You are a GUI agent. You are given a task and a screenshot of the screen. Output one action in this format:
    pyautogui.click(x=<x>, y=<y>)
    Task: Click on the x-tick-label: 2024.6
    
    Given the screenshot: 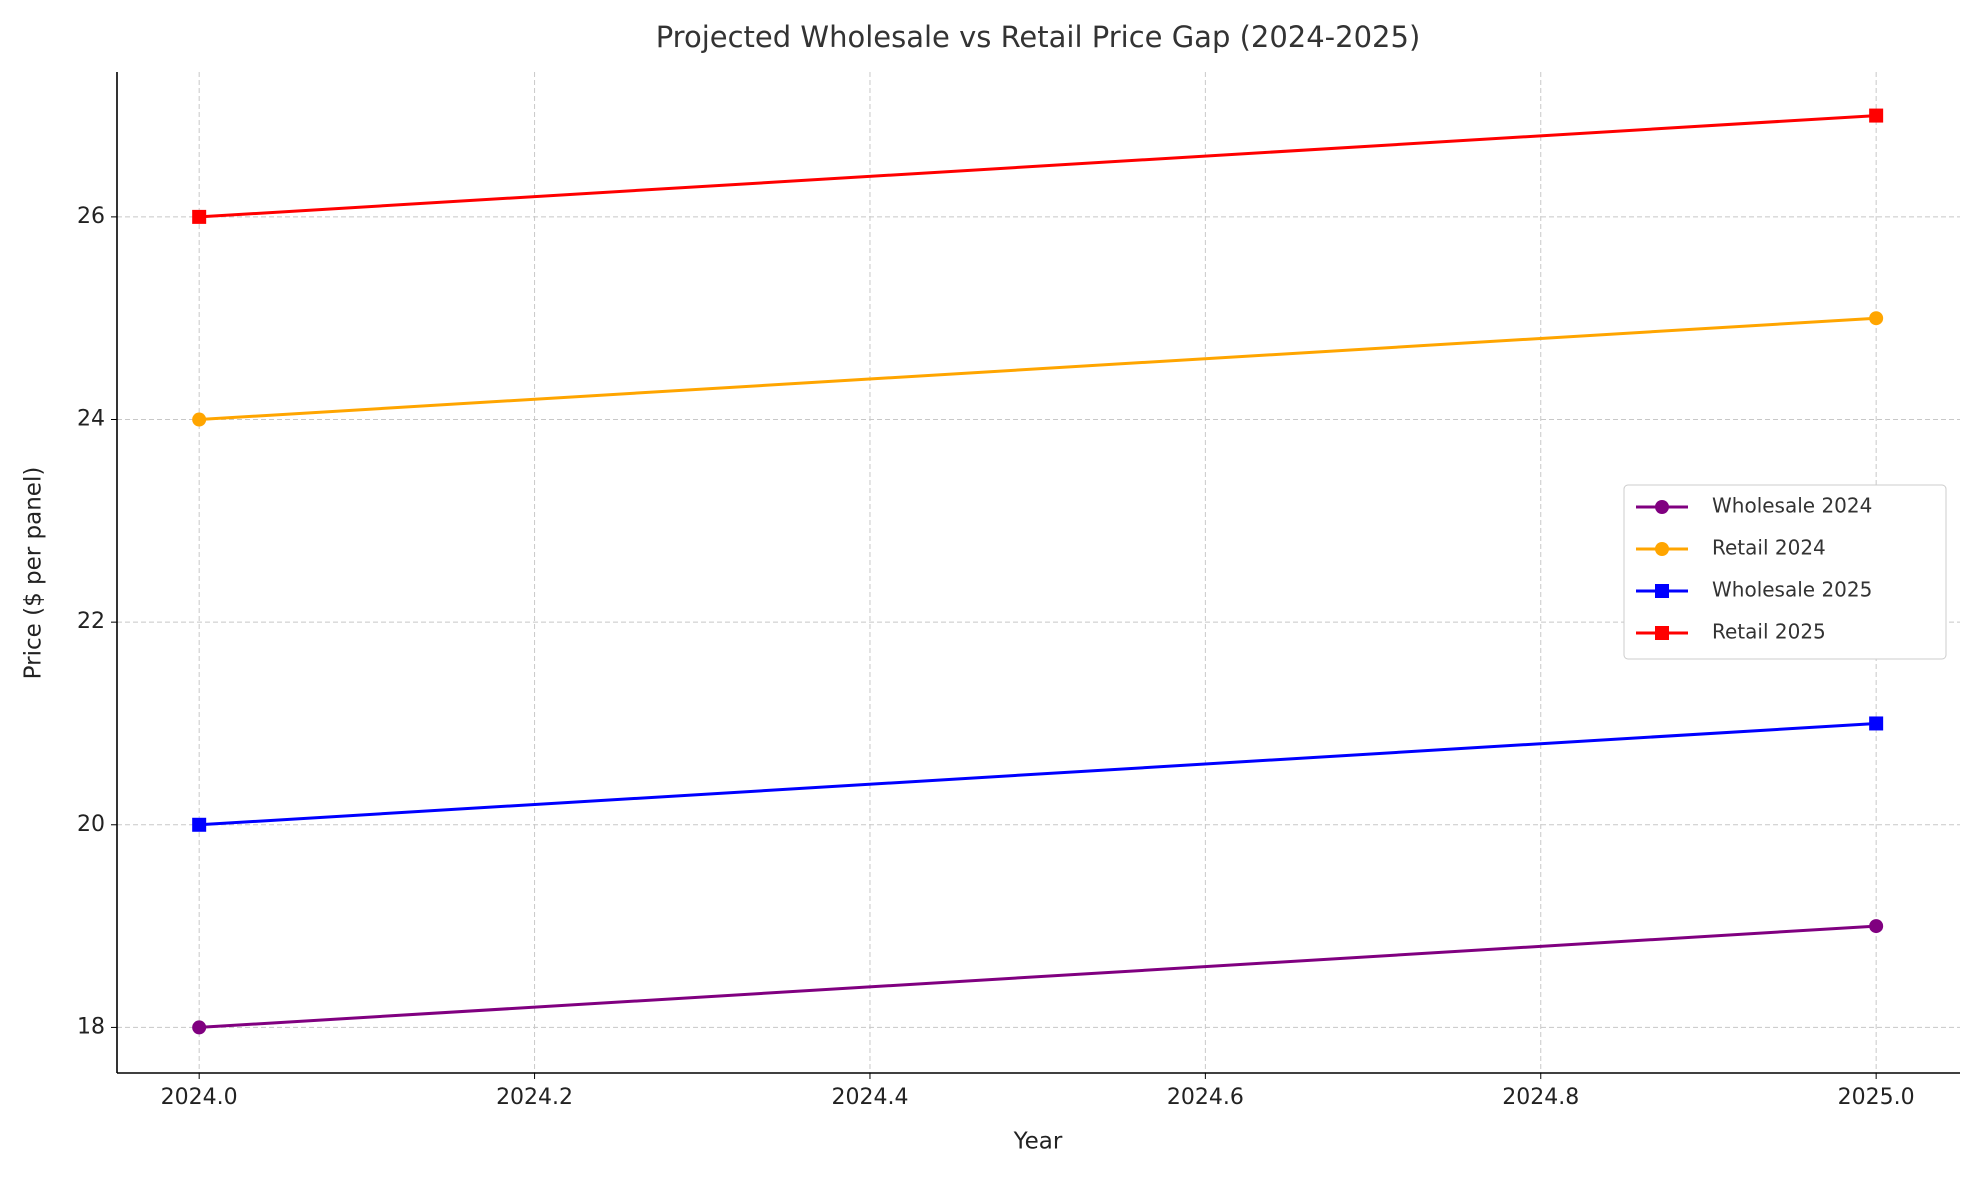 What is the action you would take?
    pyautogui.click(x=1205, y=1097)
    